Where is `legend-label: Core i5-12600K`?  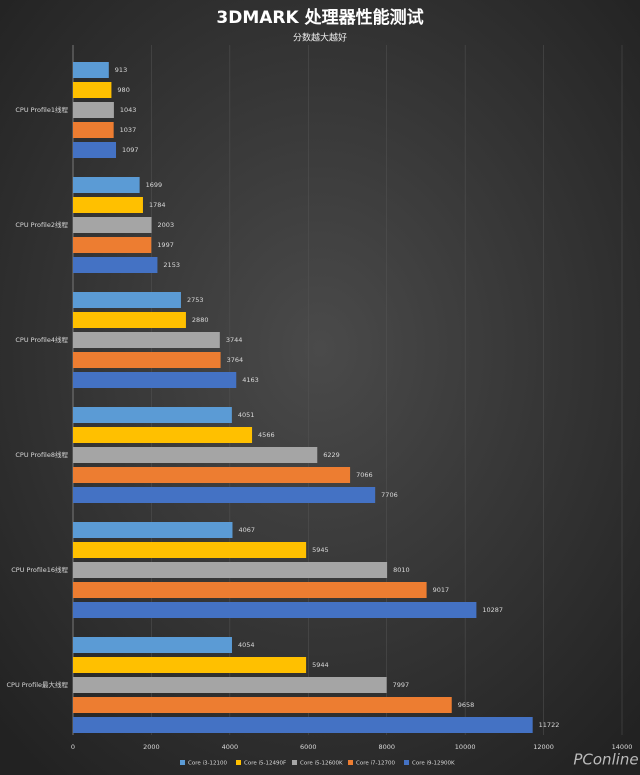 legend-label: Core i5-12600K is located at coordinates (321, 764).